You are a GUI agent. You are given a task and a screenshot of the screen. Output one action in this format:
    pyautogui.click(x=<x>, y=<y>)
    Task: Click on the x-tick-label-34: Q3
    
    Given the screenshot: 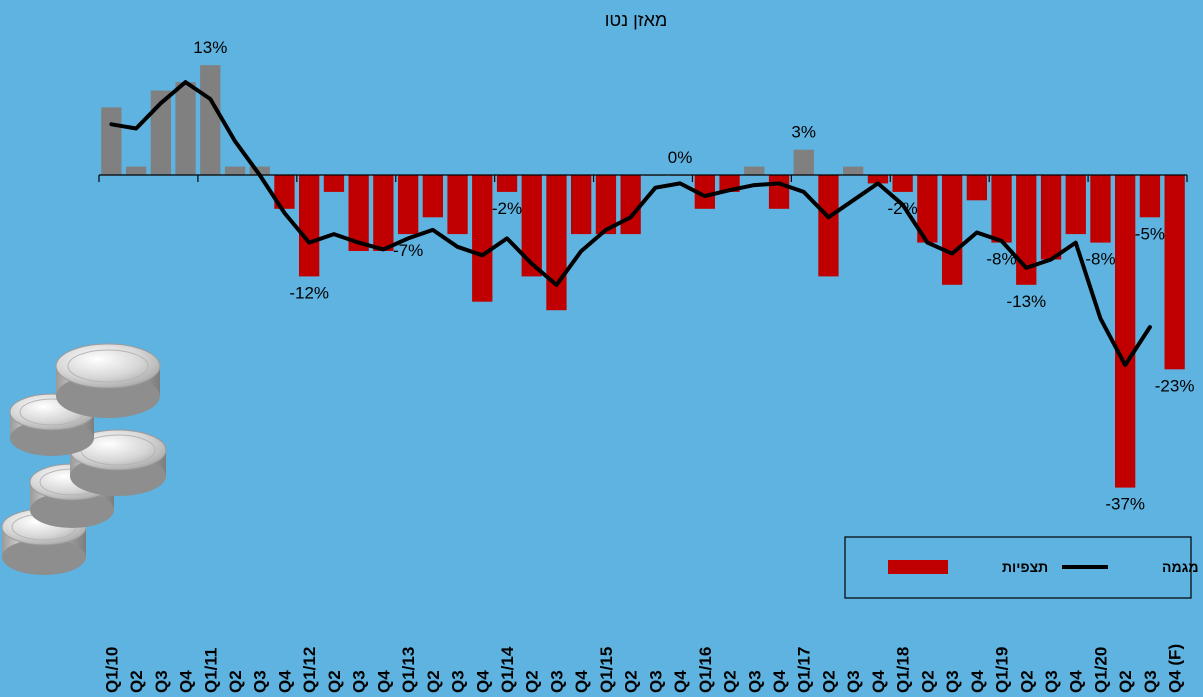 What is the action you would take?
    pyautogui.click(x=952, y=681)
    